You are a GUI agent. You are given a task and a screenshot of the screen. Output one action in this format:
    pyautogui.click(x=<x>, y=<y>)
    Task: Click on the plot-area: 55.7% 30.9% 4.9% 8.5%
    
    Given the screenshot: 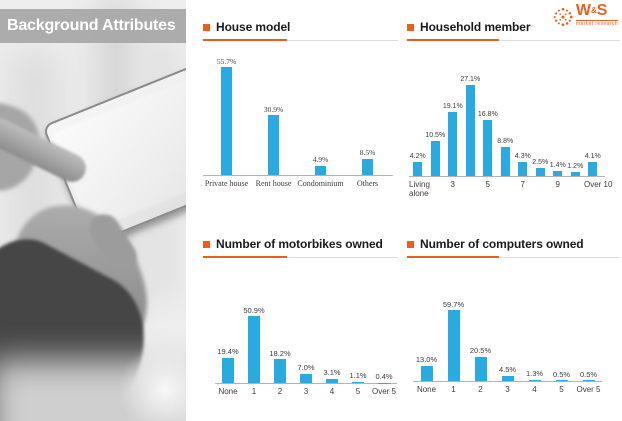 What is the action you would take?
    pyautogui.click(x=298, y=114)
    